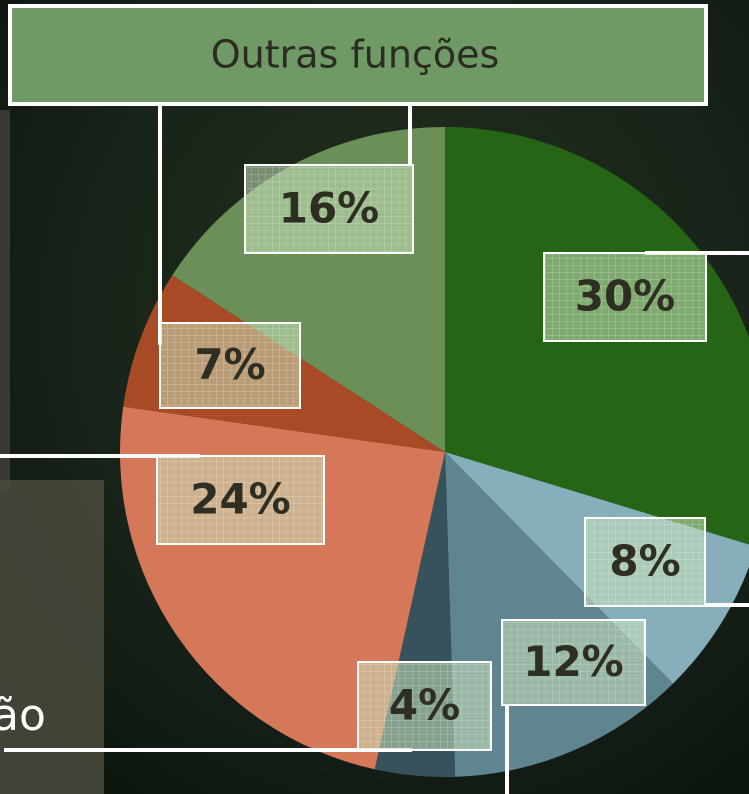  What do you see at coordinates (23, 715) in the screenshot?
I see `annotation: ão` at bounding box center [23, 715].